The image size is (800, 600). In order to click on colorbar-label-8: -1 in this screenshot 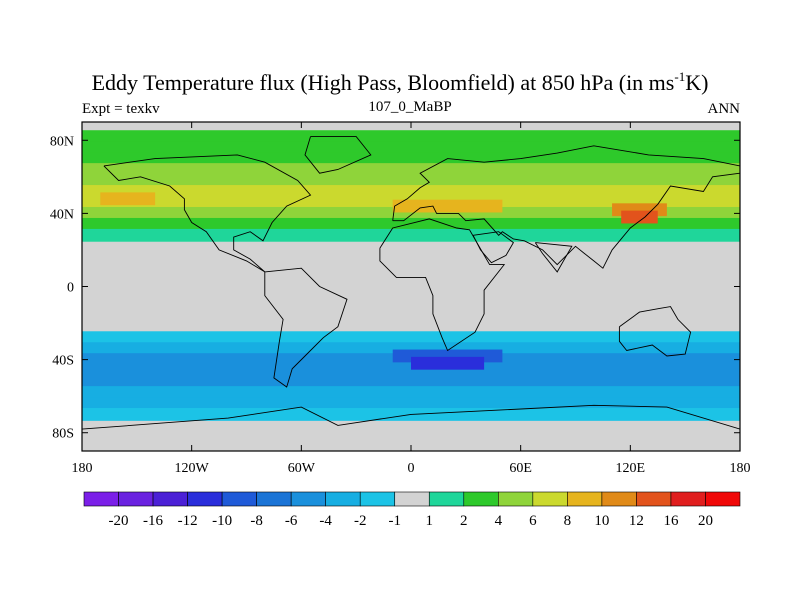, I will do `click(394, 521)`.